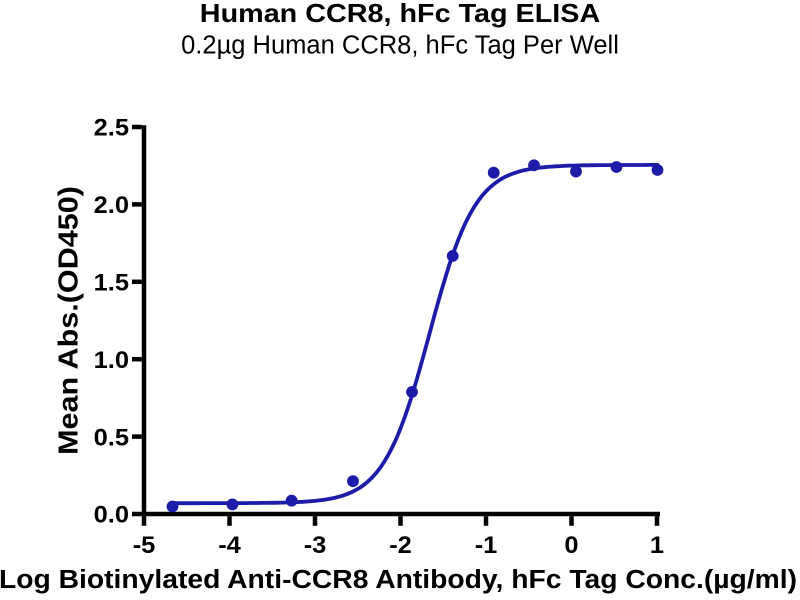 The image size is (800, 600). What do you see at coordinates (400, 546) in the screenshot?
I see `svg-text: -2` at bounding box center [400, 546].